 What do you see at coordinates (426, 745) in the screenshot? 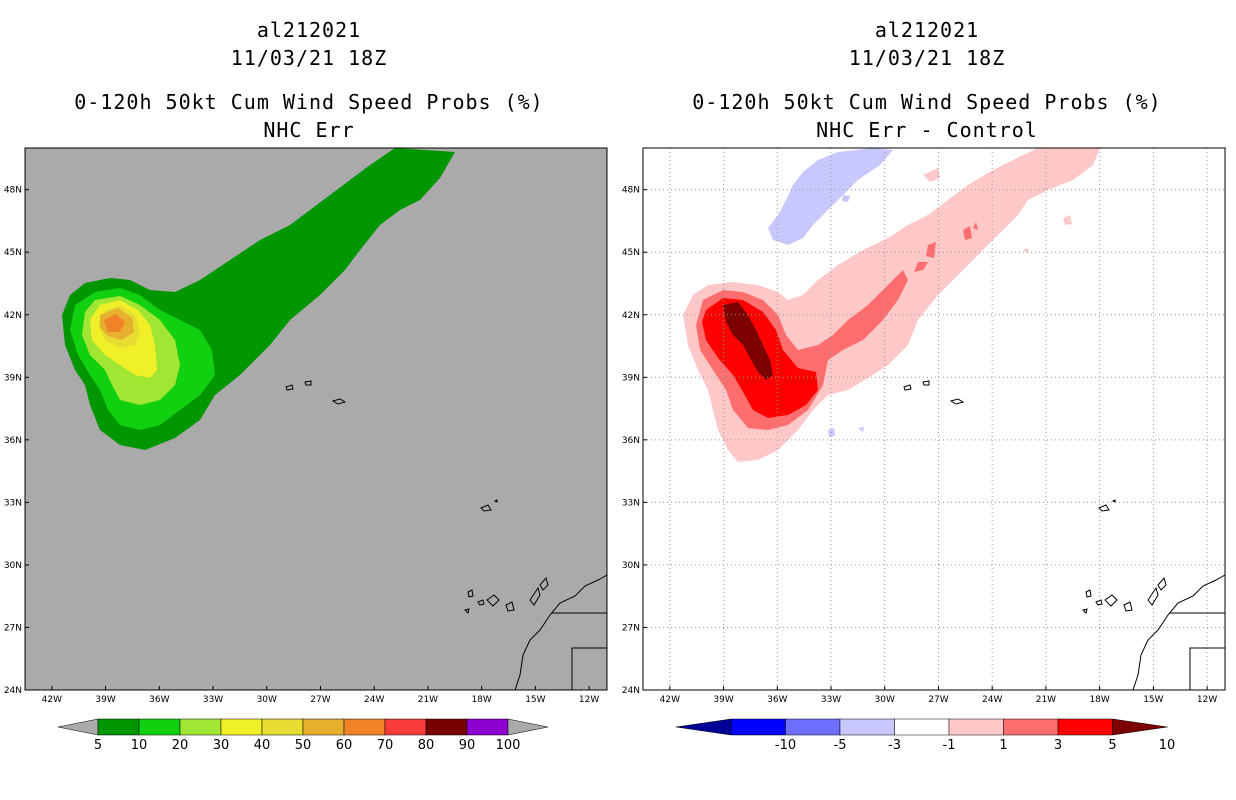
I see `colorbar-label: 80` at bounding box center [426, 745].